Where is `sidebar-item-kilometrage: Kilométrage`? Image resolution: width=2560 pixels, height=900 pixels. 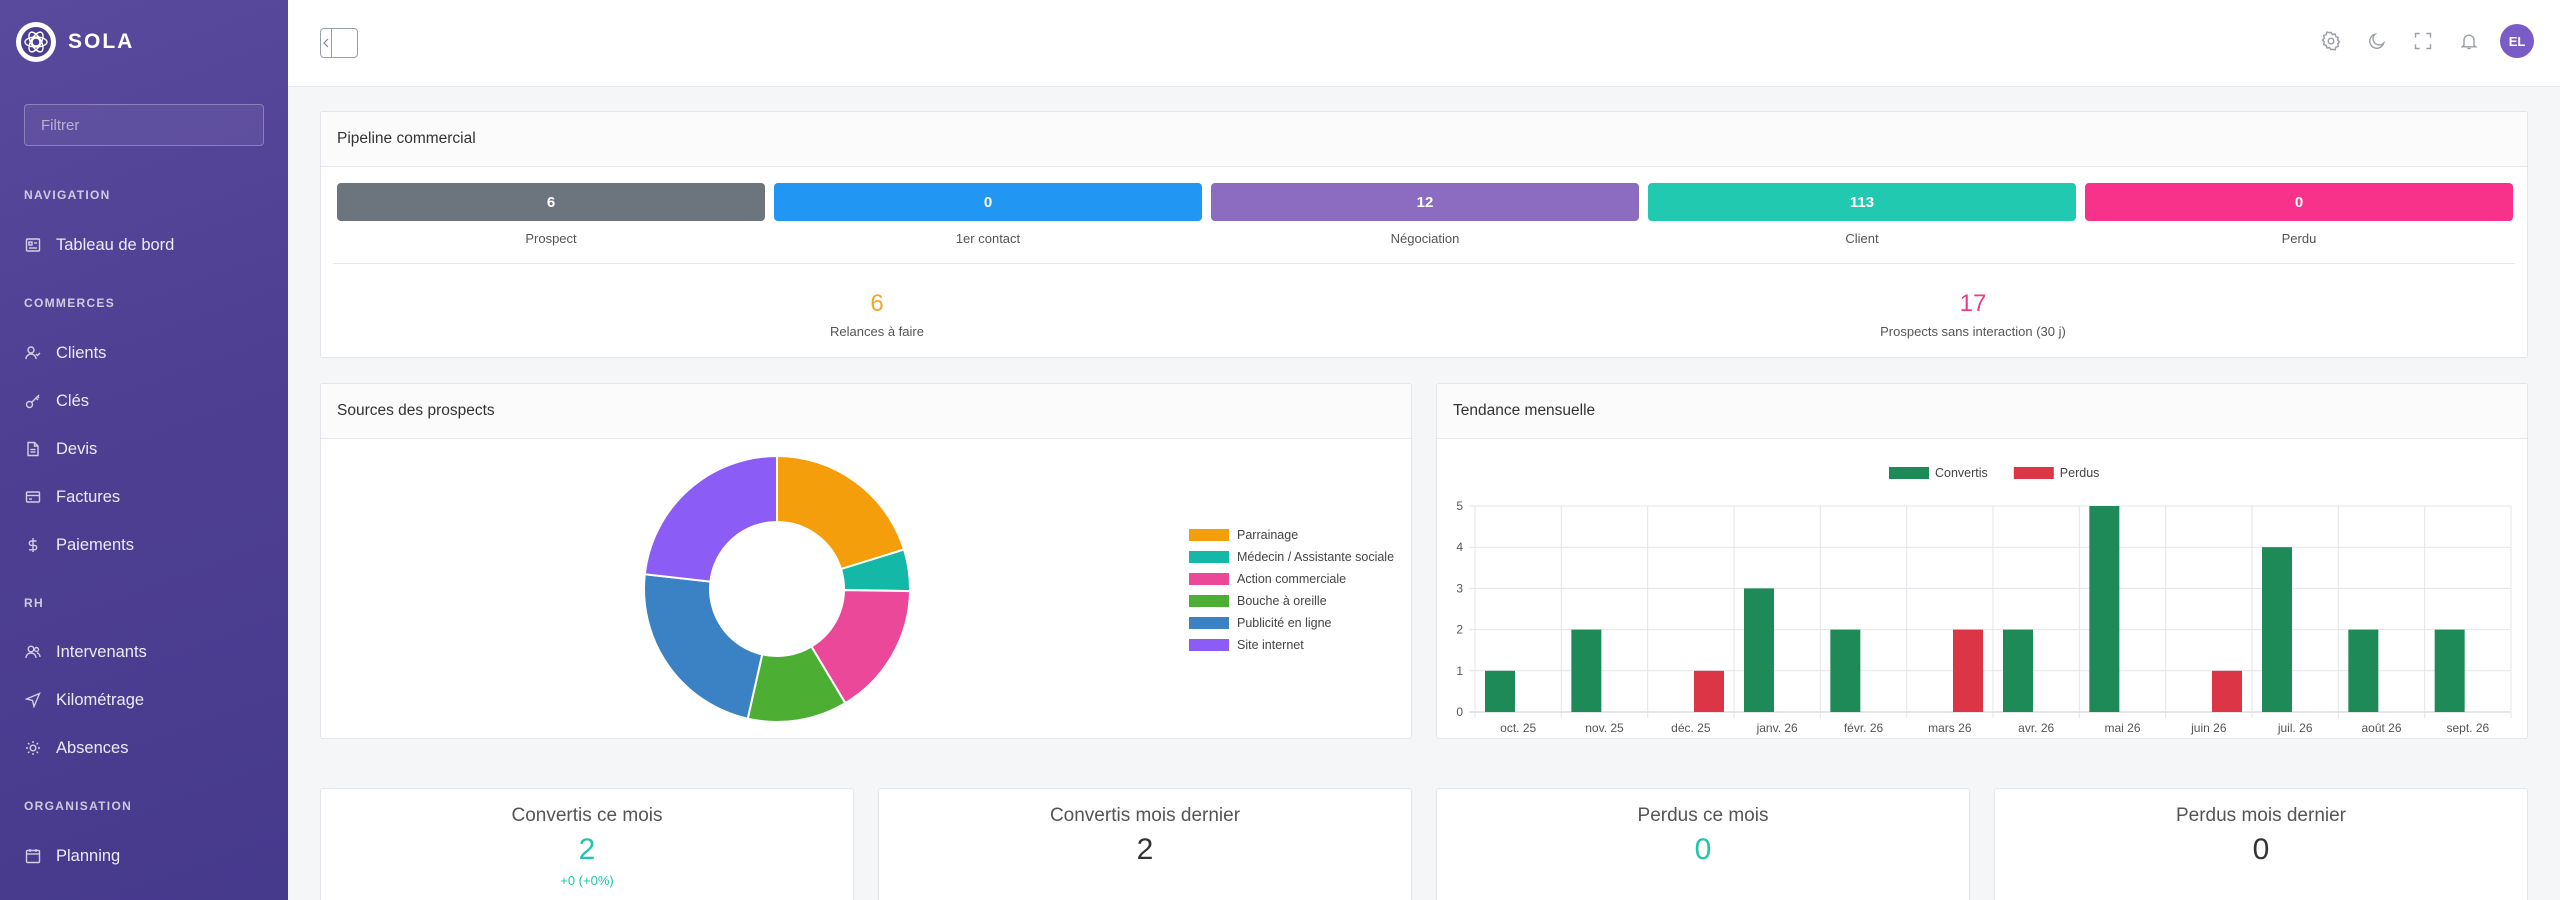 sidebar-item-kilometrage: Kilométrage is located at coordinates (149, 700).